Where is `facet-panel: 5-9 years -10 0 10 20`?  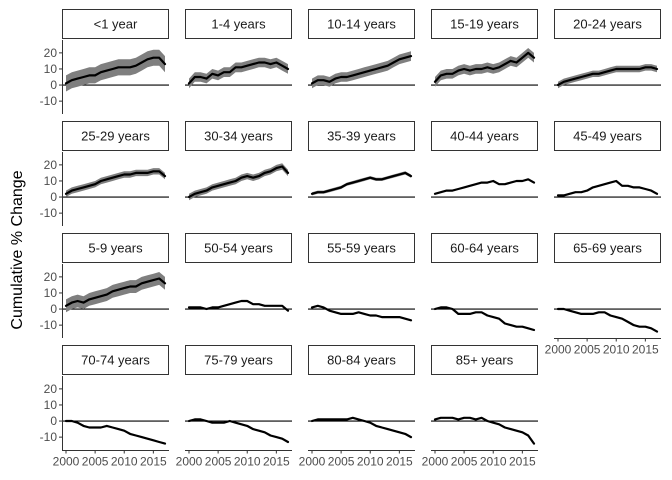 facet-panel: 5-9 years -10 0 10 20 is located at coordinates (104, 285).